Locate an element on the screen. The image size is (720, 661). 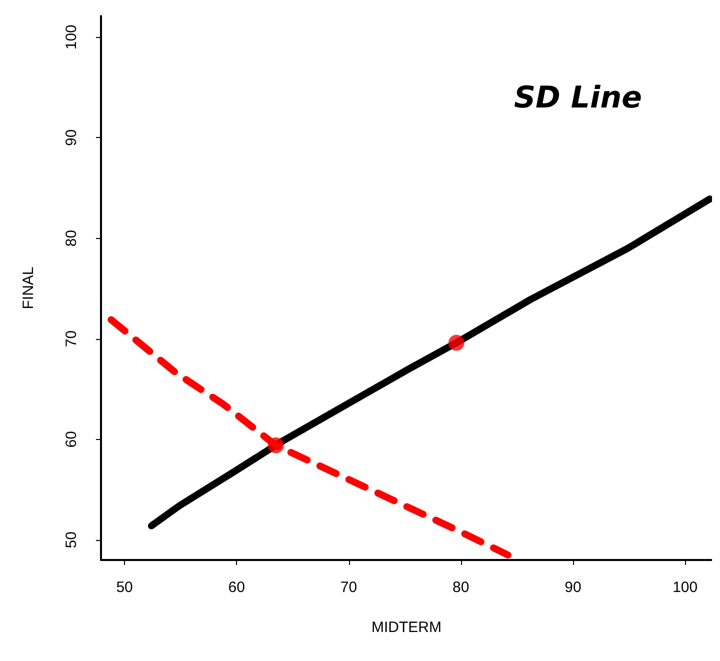
y-tick-label: 50 is located at coordinates (71, 540).